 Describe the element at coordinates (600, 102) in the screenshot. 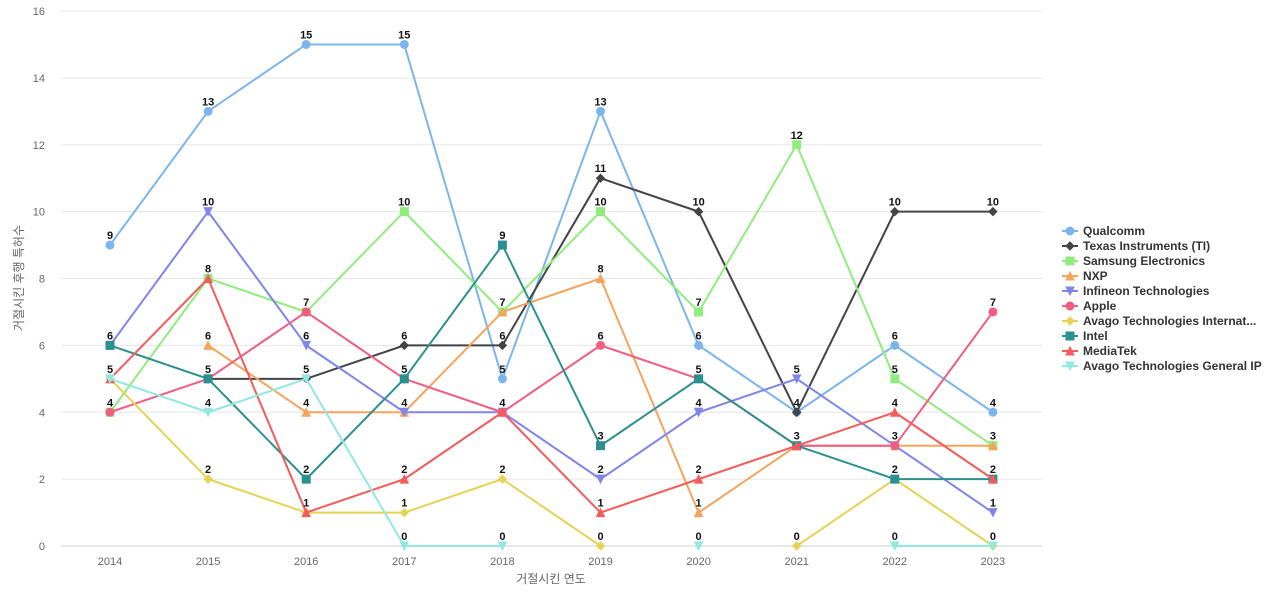

I see `data-label: 13` at that location.